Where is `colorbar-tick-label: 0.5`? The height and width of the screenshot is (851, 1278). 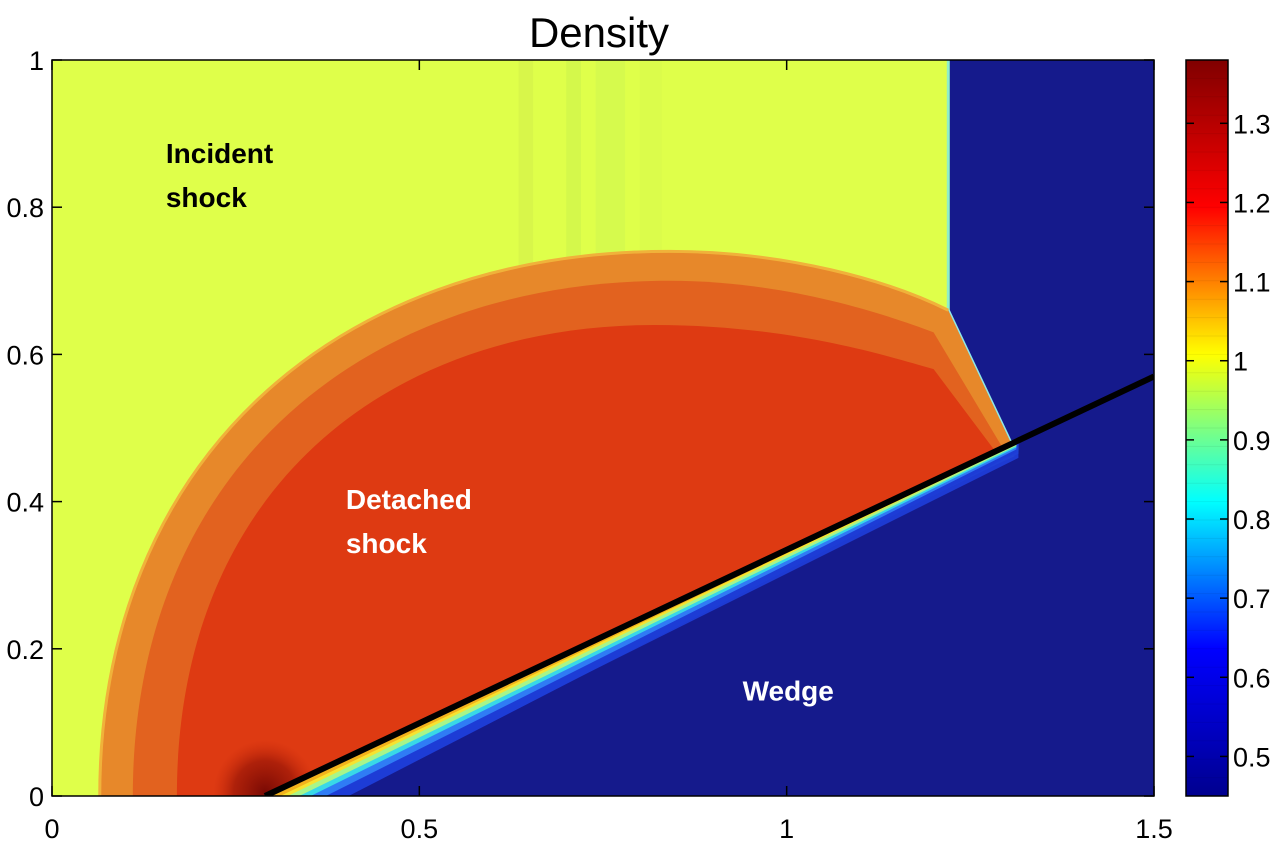
colorbar-tick-label: 0.5 is located at coordinates (1252, 757).